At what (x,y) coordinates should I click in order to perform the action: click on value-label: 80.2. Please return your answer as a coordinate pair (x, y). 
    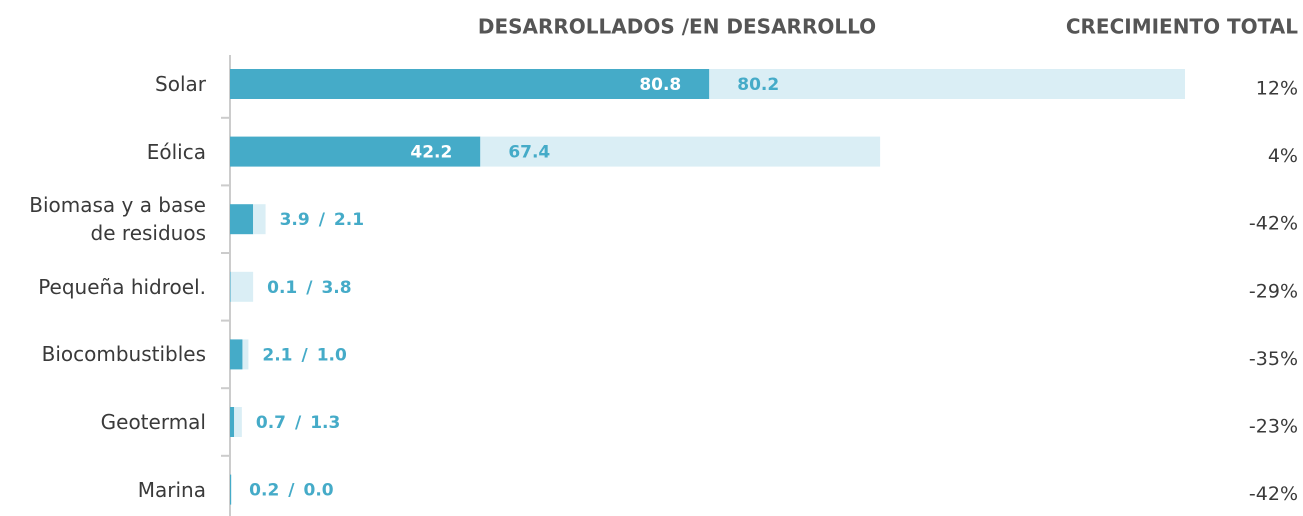
    Looking at the image, I should click on (758, 85).